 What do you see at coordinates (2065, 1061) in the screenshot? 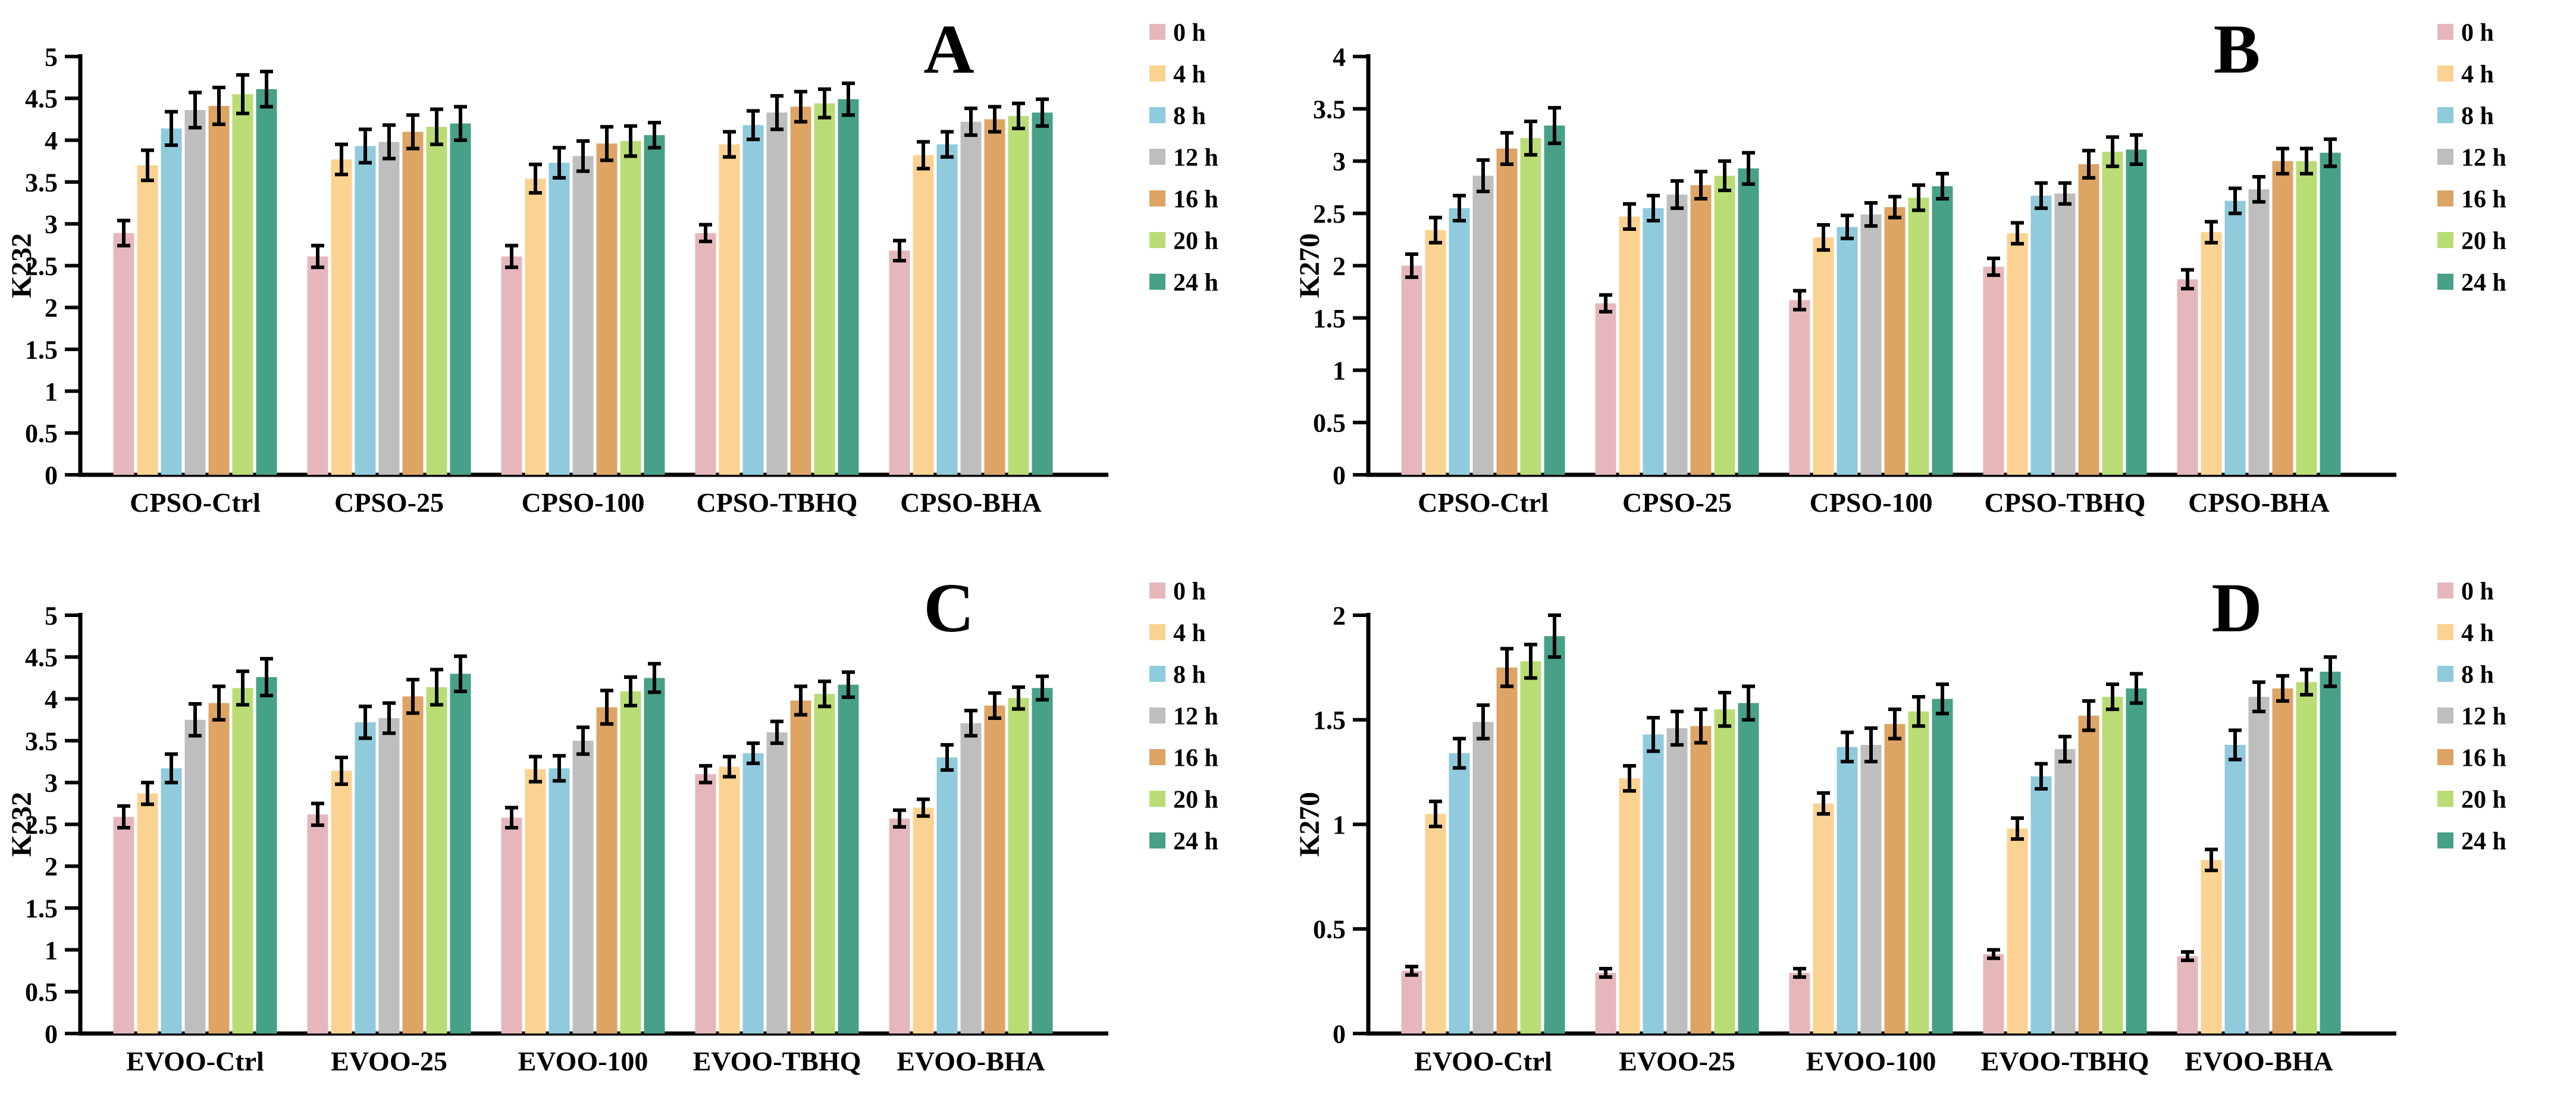
I see `category-label: EVOO-TBHQ` at bounding box center [2065, 1061].